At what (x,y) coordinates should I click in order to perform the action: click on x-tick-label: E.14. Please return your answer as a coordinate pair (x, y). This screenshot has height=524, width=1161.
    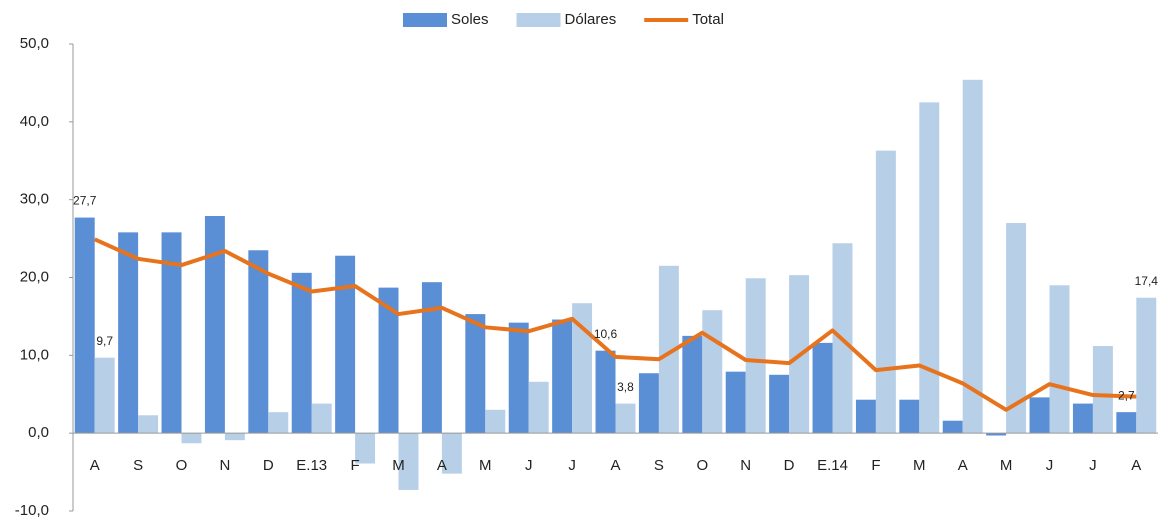
    Looking at the image, I should click on (832, 465).